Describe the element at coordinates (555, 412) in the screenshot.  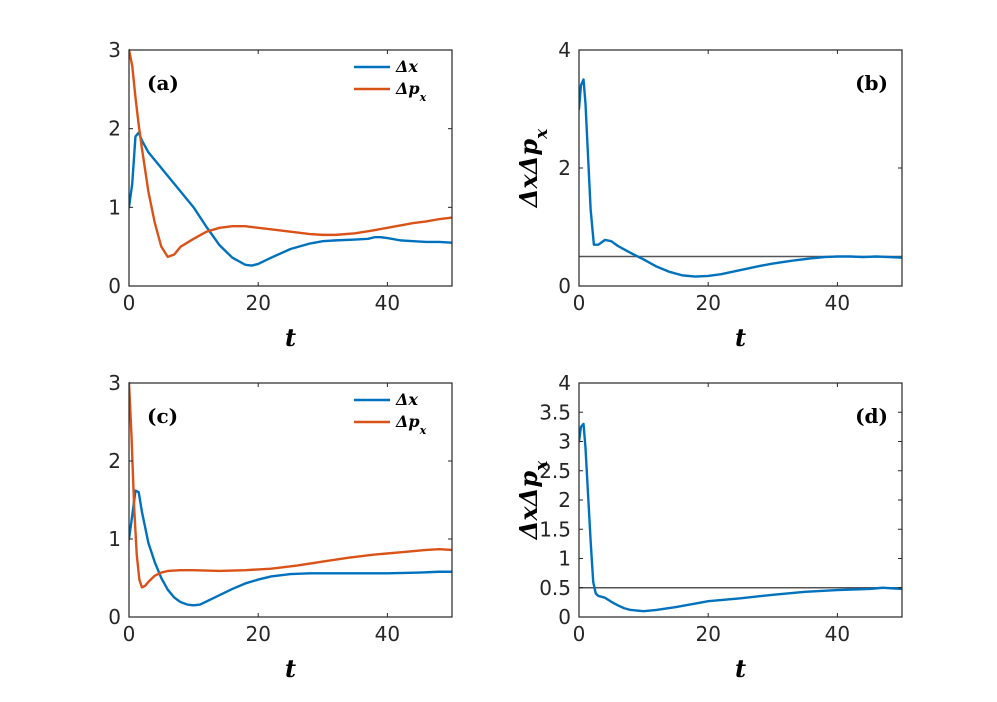
I see `y-tick-label: 3.5` at that location.